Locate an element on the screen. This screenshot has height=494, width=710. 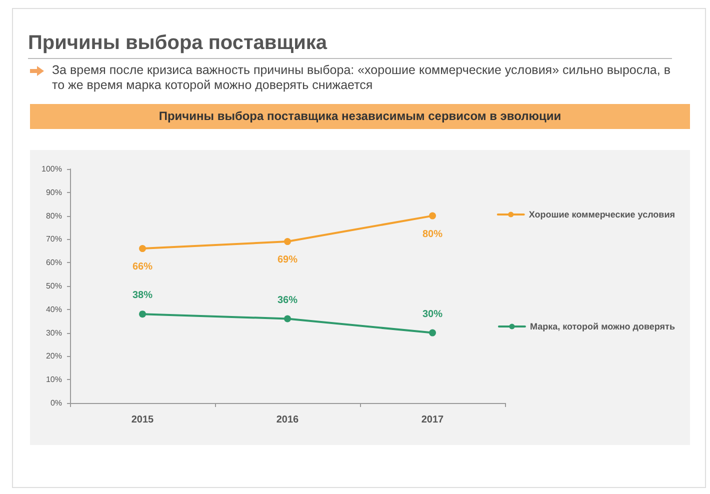
y-tick-label: 90% is located at coordinates (54, 192).